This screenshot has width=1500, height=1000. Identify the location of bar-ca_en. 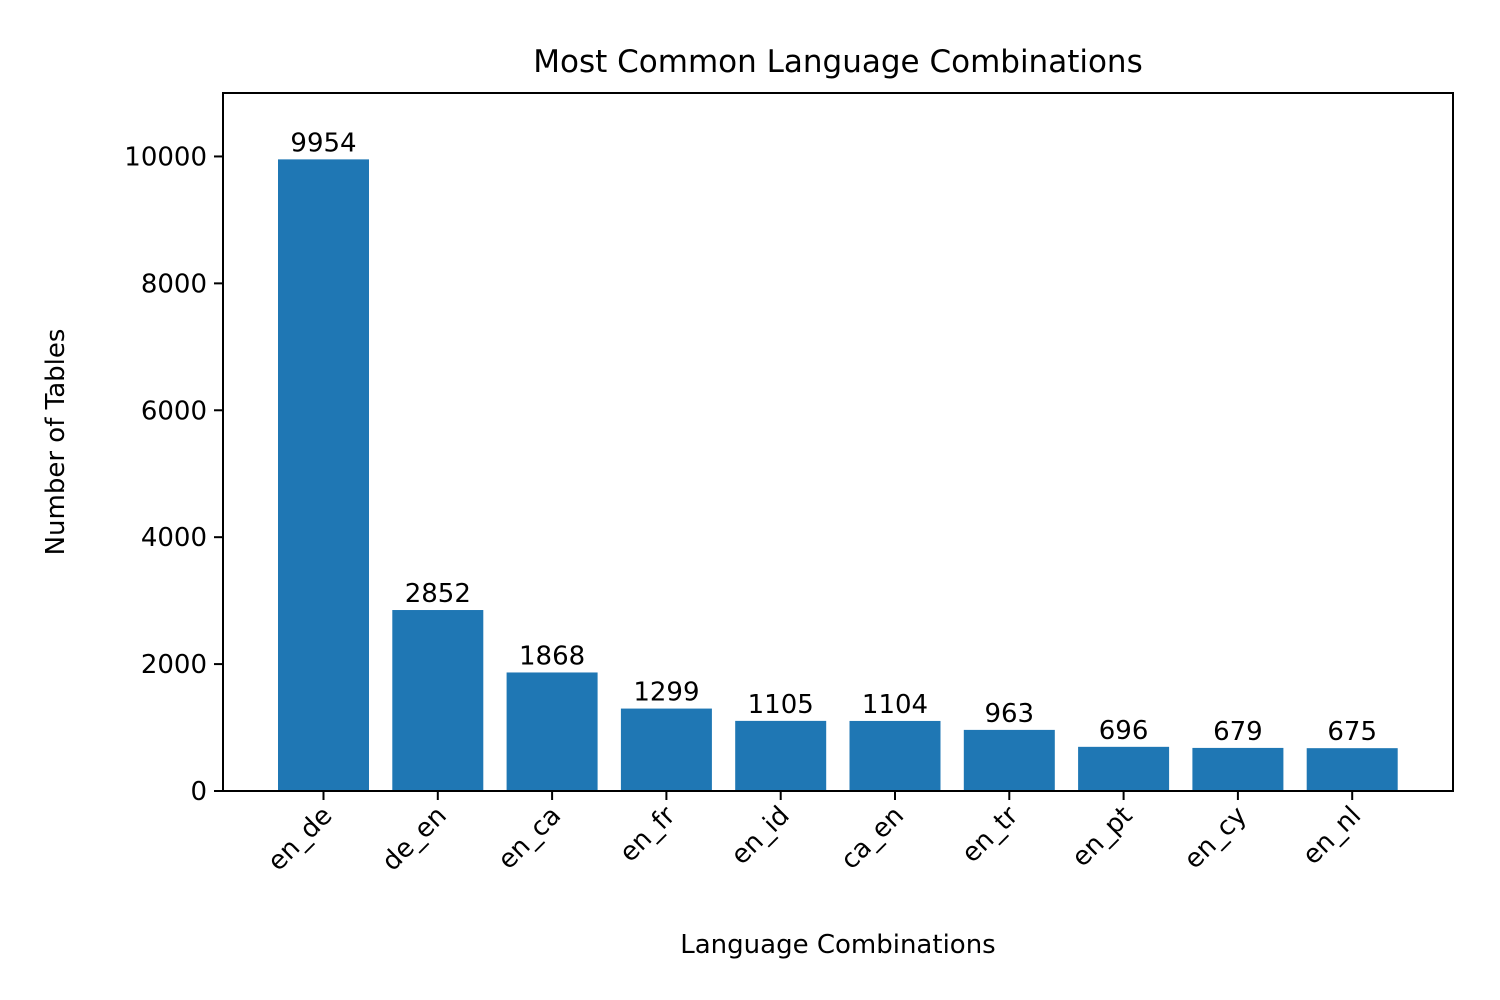
(895, 755).